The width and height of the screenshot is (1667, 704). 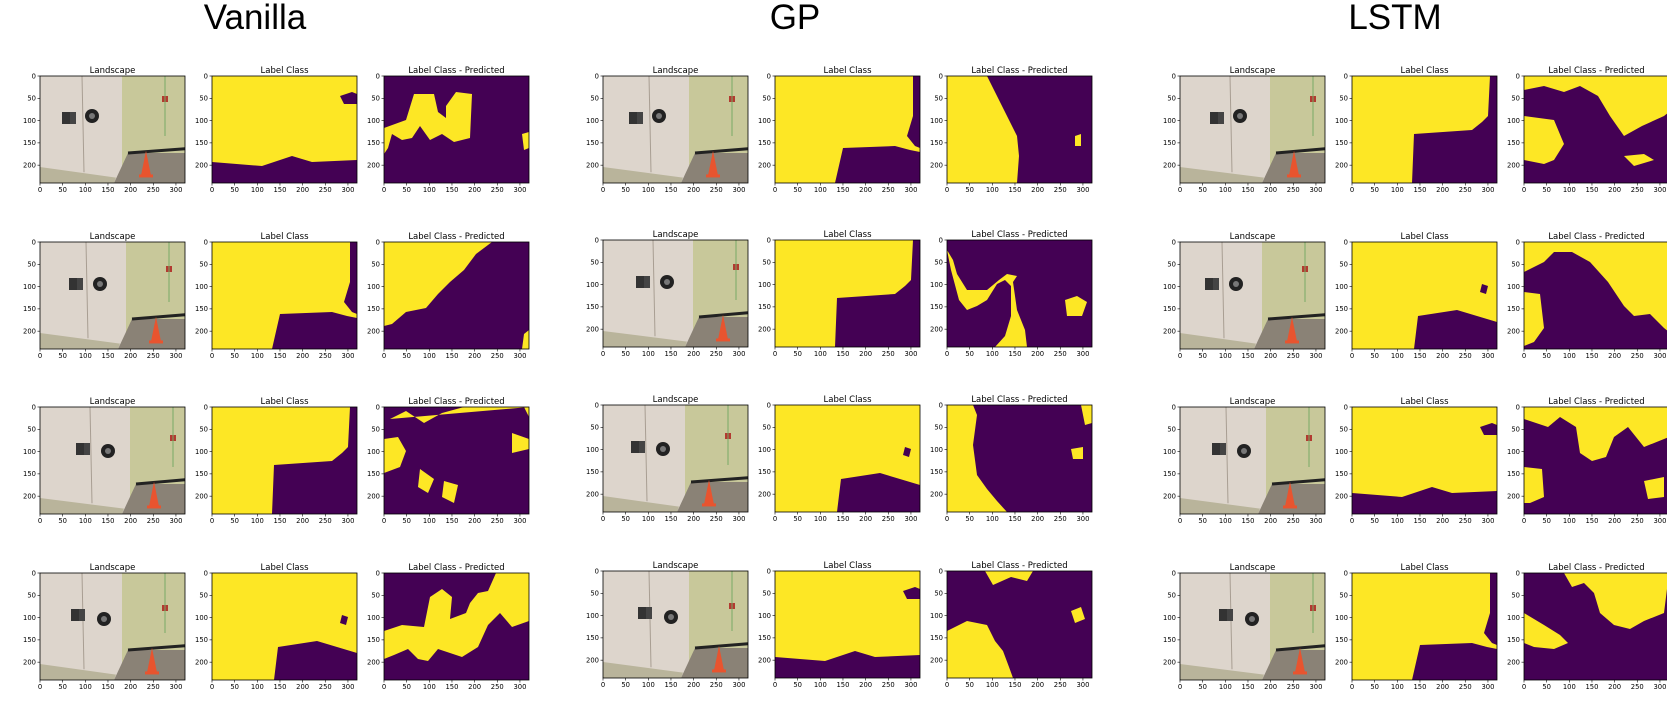 I want to click on panel-title: Label Class, so click(x=285, y=568).